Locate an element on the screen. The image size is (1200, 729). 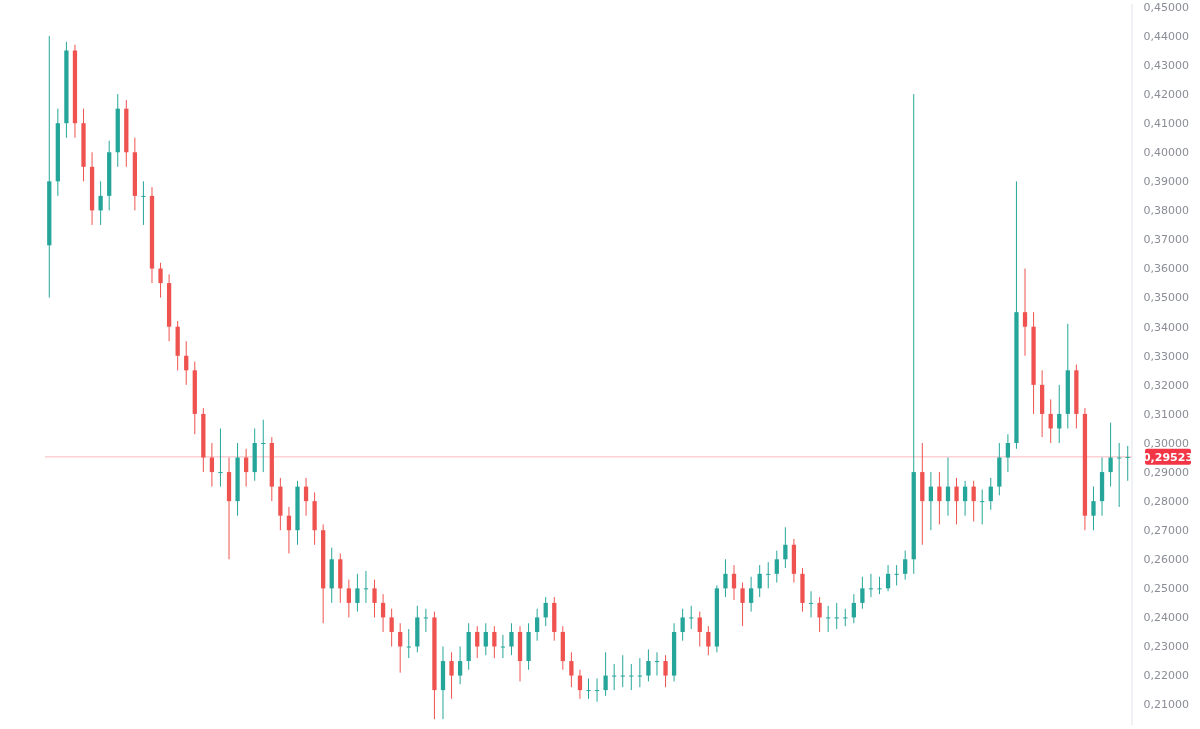
y-tick-label: 0,39000 is located at coordinates (1166, 182).